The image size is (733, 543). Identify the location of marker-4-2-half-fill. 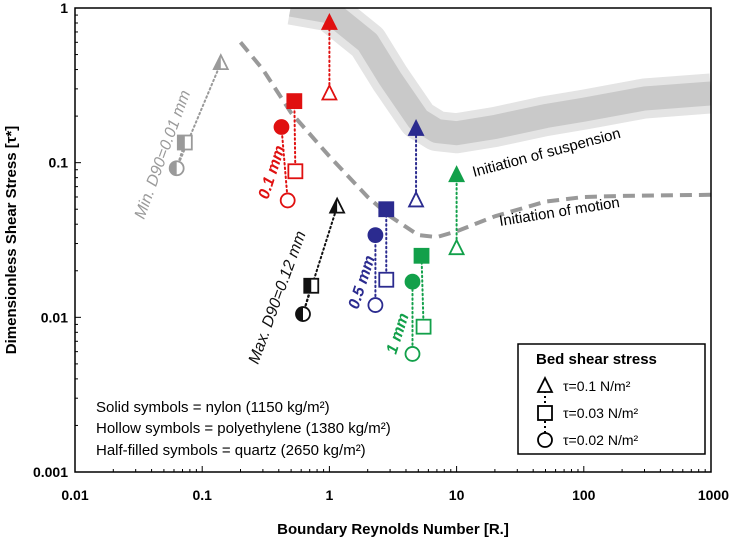
(334, 205).